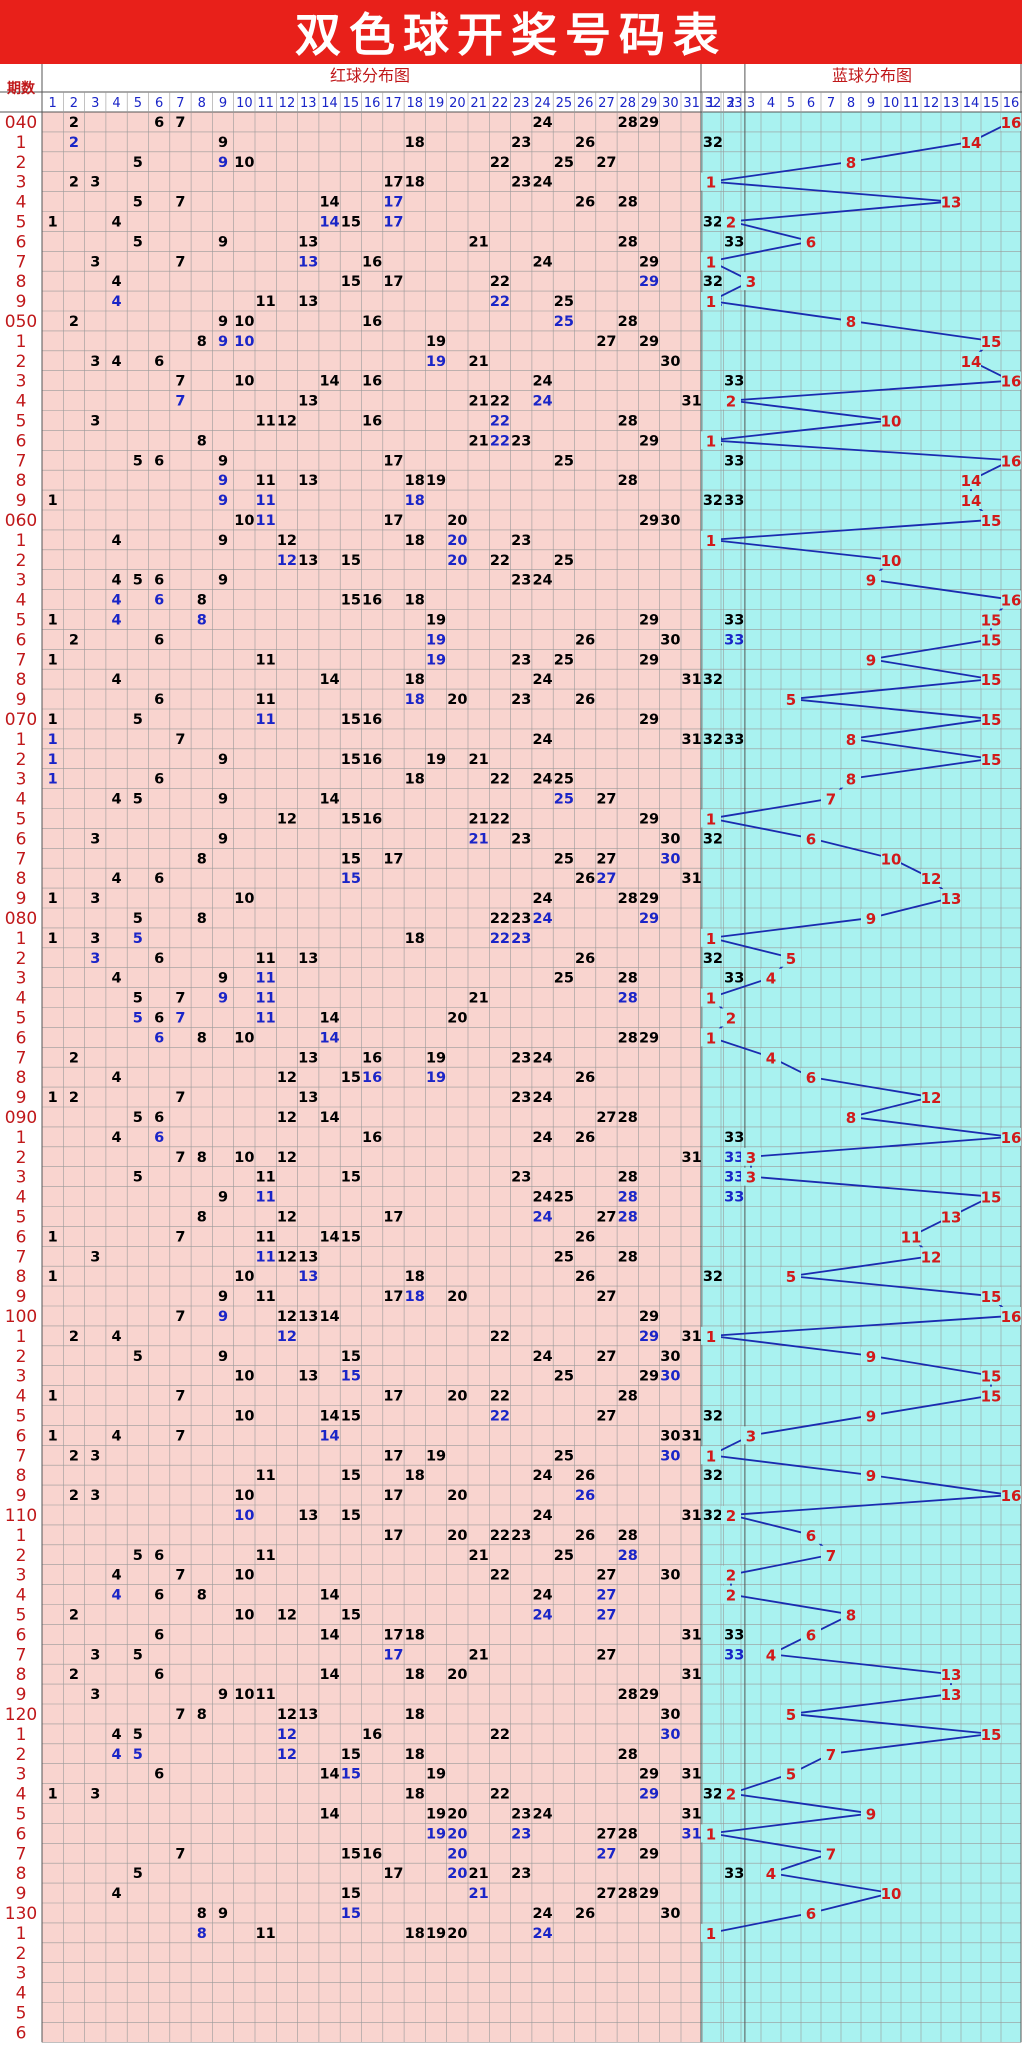 Image resolution: width=1022 pixels, height=2056 pixels. Describe the element at coordinates (74, 1337) in the screenshot. I see `red-ball-number: 2` at that location.